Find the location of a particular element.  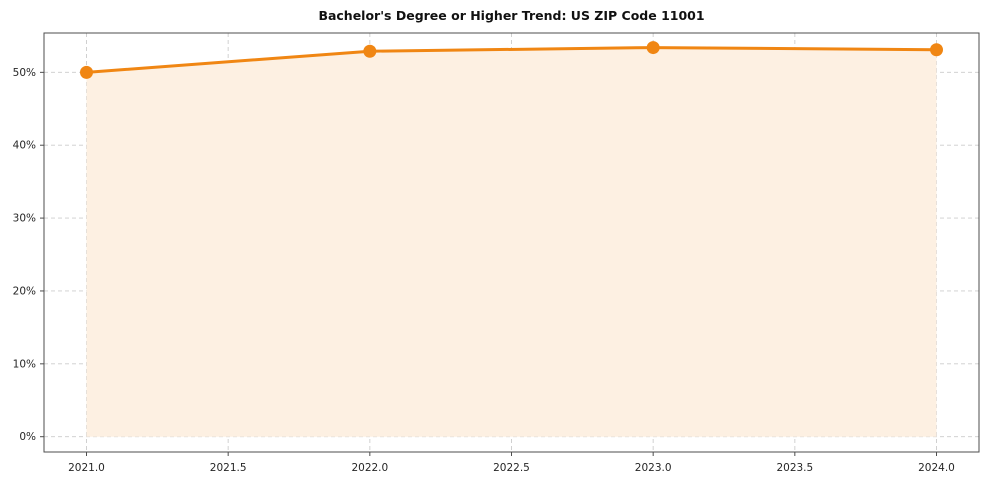

line-series-layer is located at coordinates (511, 60).